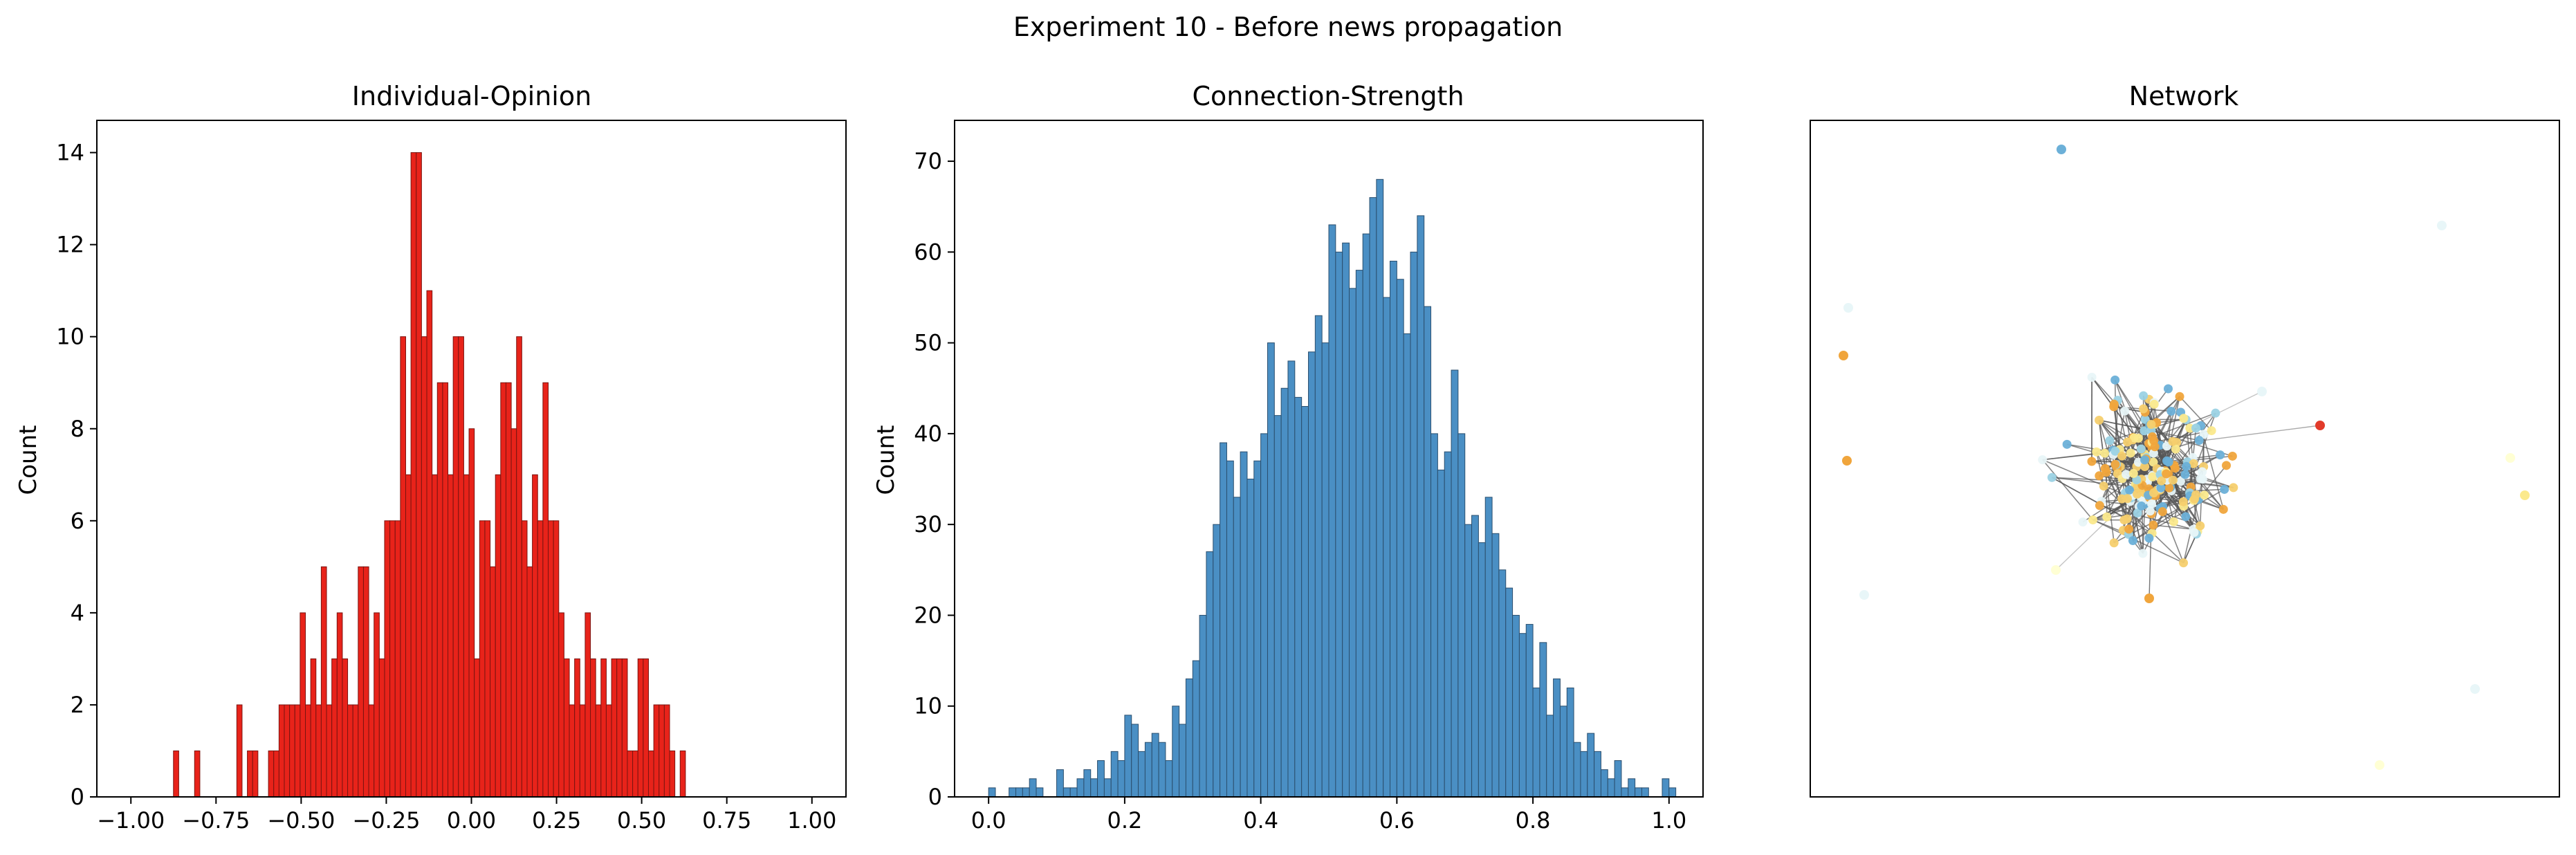  Describe the element at coordinates (70, 337) in the screenshot. I see `individual-opinion-y-tick-label: 10` at that location.